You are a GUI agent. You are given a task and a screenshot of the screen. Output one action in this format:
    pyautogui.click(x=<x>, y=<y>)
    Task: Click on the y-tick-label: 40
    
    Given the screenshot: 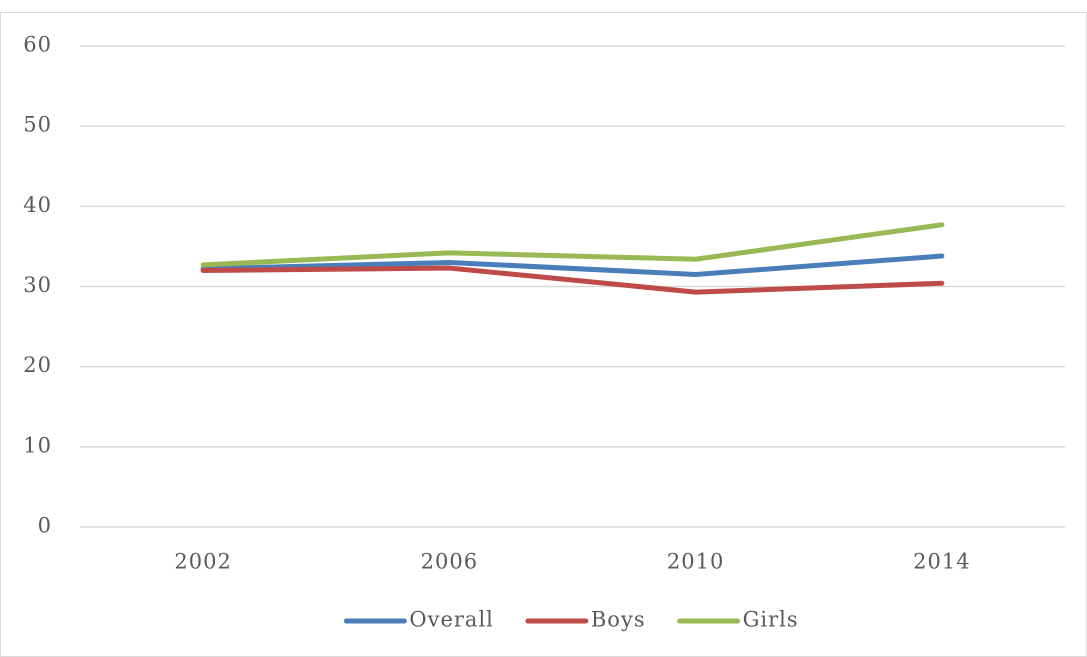 What is the action you would take?
    pyautogui.click(x=37, y=205)
    